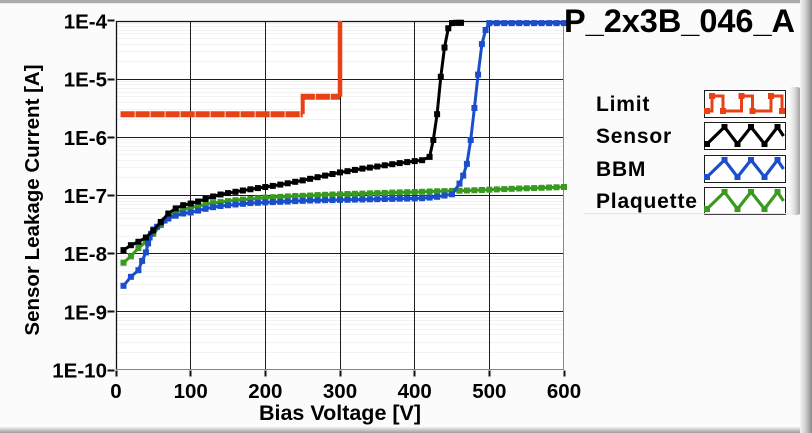 This screenshot has height=433, width=812. What do you see at coordinates (85, 80) in the screenshot?
I see `svg-text: 1E-5` at bounding box center [85, 80].